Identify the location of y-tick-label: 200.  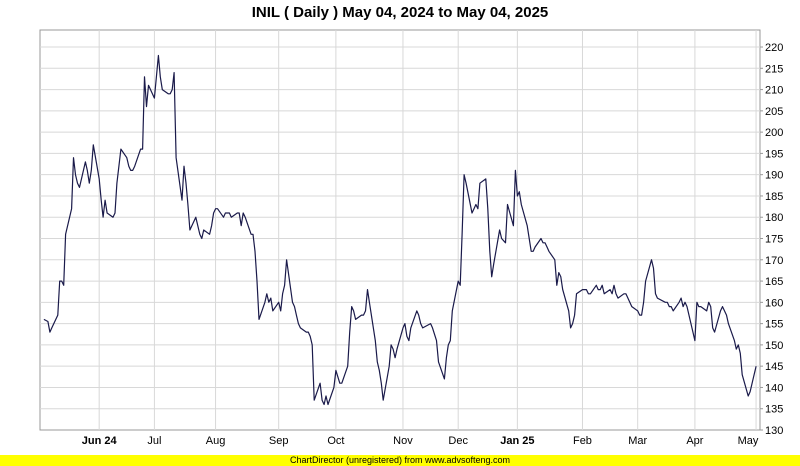
(774, 133).